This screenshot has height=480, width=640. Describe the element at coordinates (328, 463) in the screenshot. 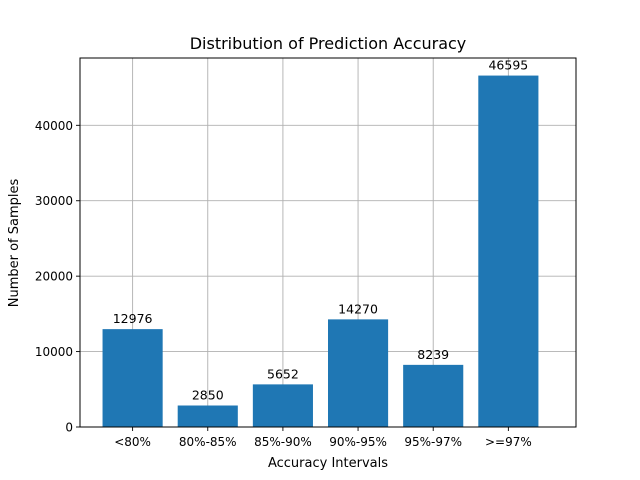

I see `x-axis-label: Accuracy Intervals` at that location.